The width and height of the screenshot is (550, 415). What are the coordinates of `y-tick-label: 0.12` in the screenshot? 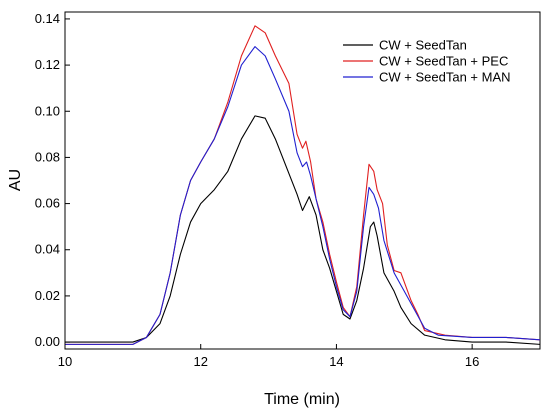 It's located at (47, 64).